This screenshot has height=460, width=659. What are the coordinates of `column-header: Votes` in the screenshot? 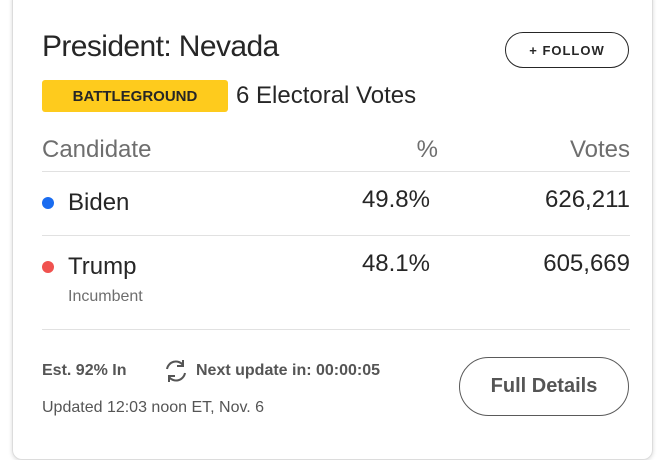 It's located at (599, 149).